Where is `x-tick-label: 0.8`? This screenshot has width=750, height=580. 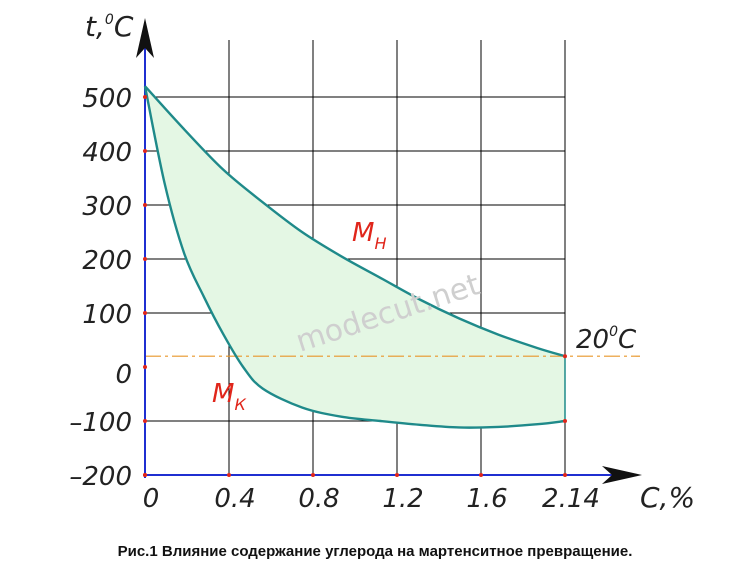 x-tick-label: 0.8 is located at coordinates (318, 499).